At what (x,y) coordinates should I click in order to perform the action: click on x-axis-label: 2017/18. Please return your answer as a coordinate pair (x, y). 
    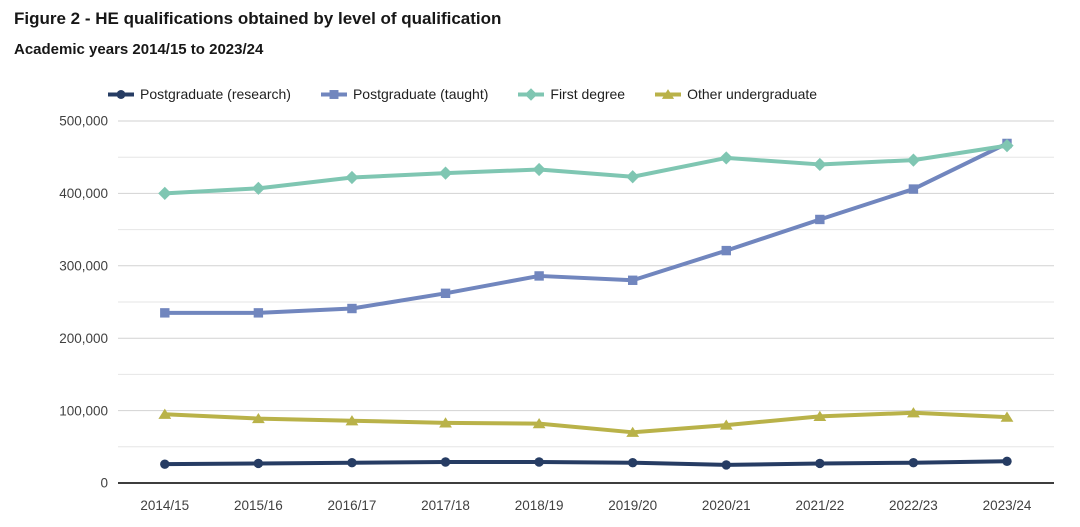
    Looking at the image, I should click on (445, 505).